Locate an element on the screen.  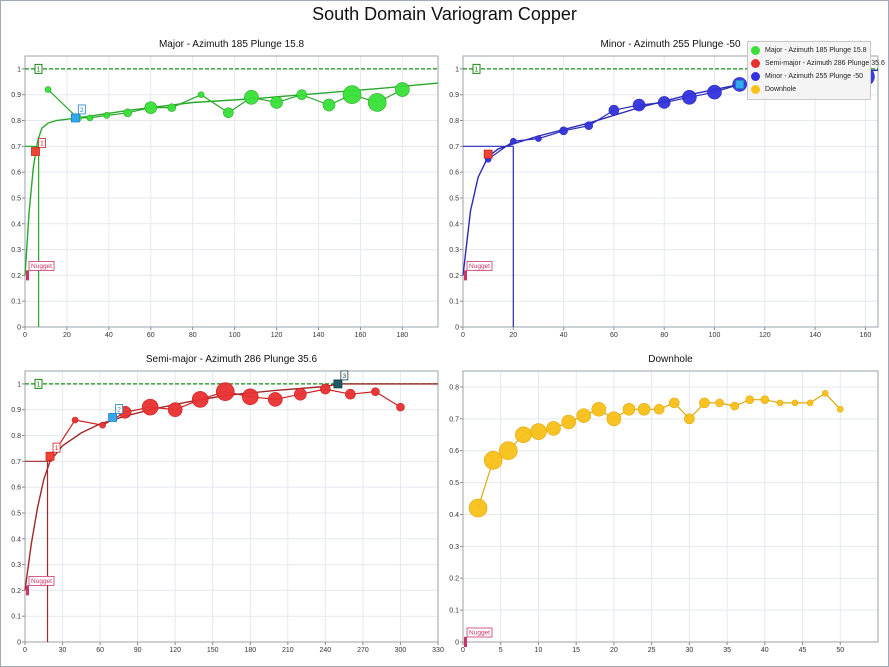
legend-item-minor: Minor - Azimuth 255 Plunge -50 is located at coordinates (810, 76).